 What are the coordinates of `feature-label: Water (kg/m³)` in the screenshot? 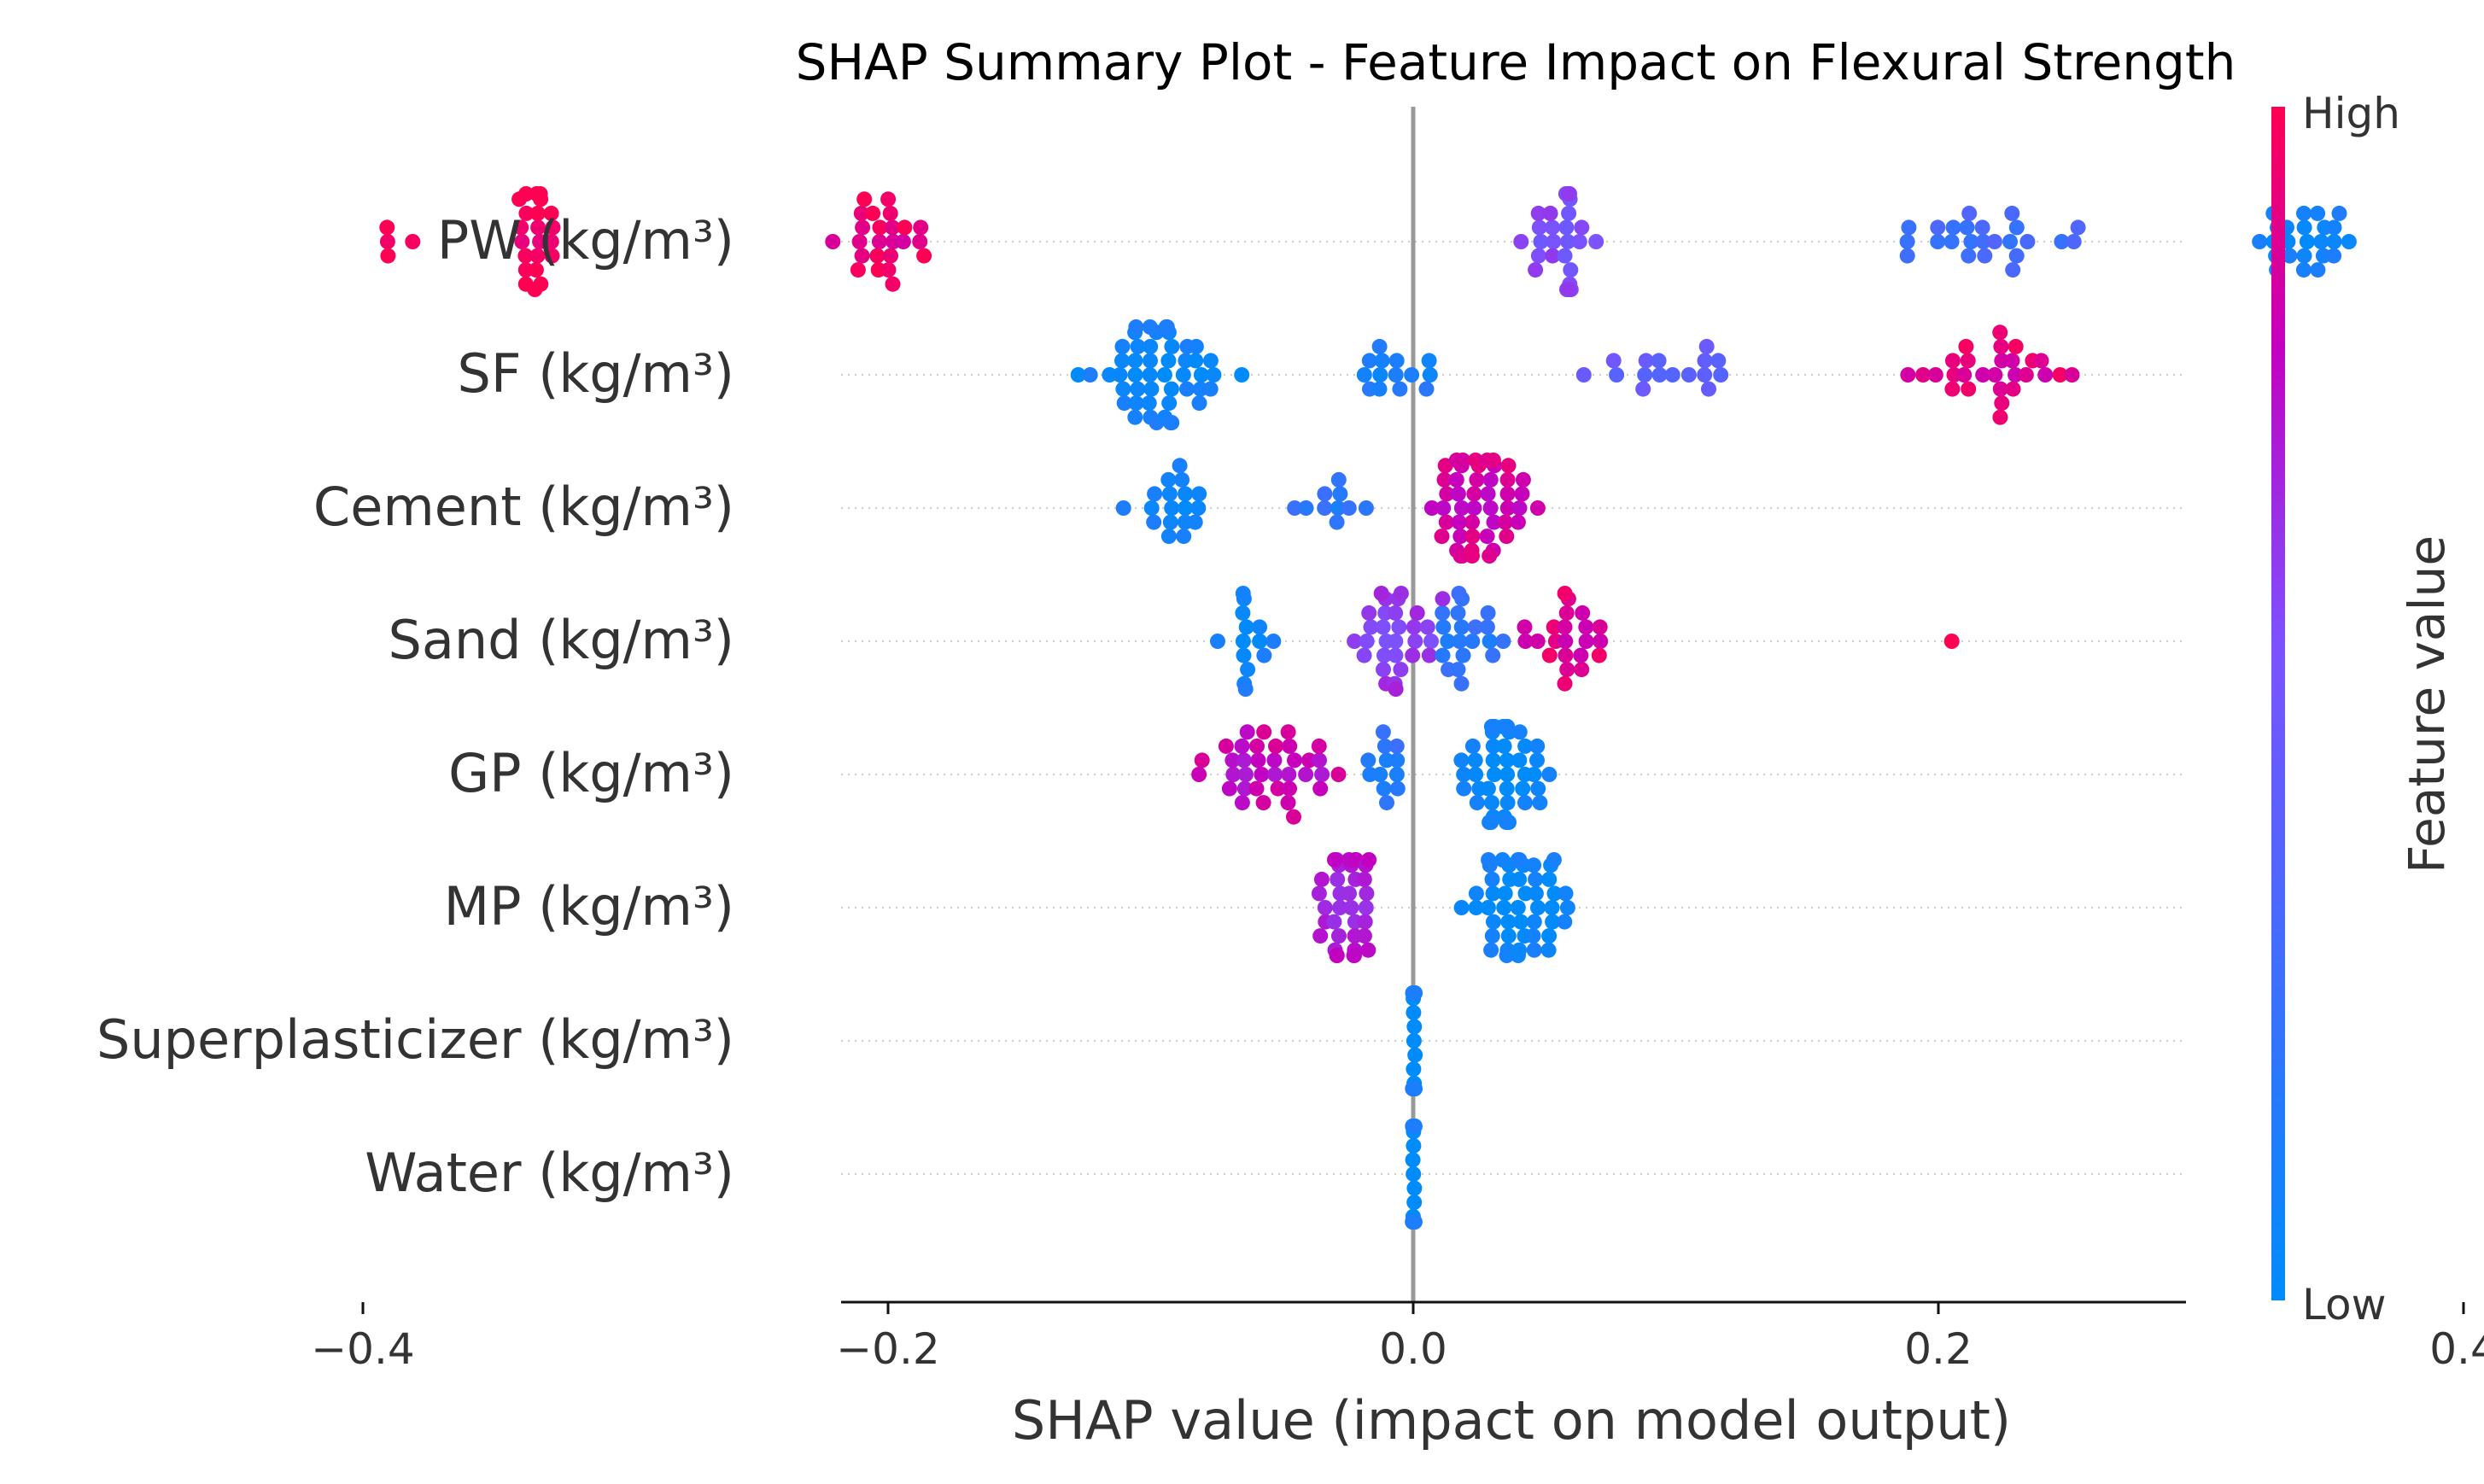 It's located at (550, 1173).